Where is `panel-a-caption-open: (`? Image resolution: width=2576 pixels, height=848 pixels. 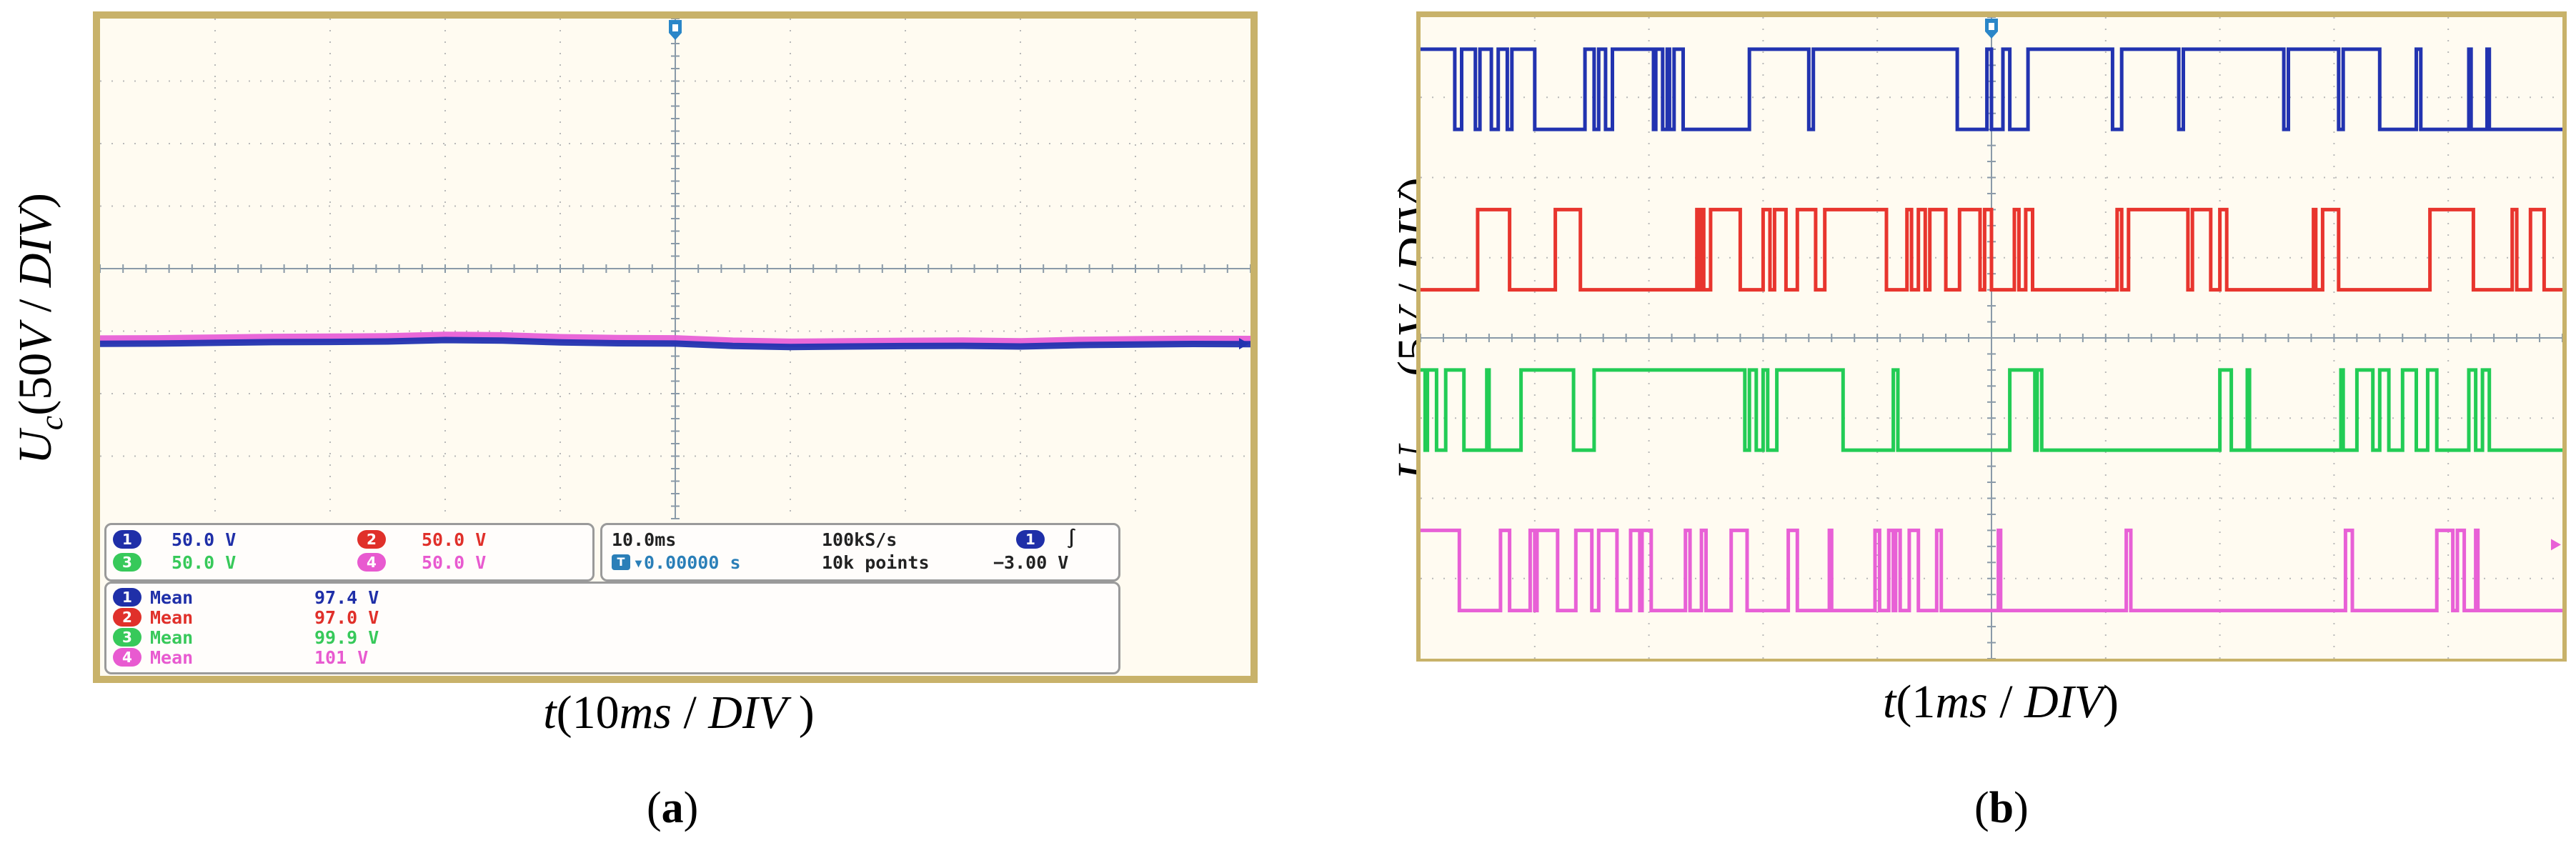
panel-a-caption-open: ( is located at coordinates (654, 808).